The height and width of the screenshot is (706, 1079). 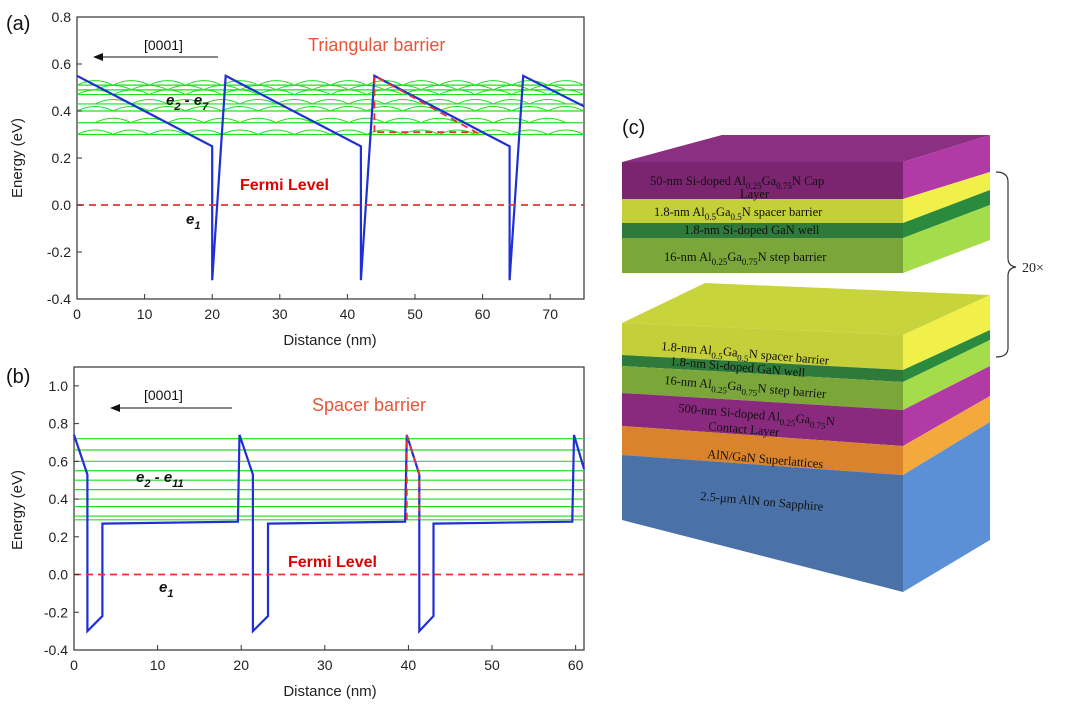 I want to click on panel-b-subband-levels, so click(x=329, y=479).